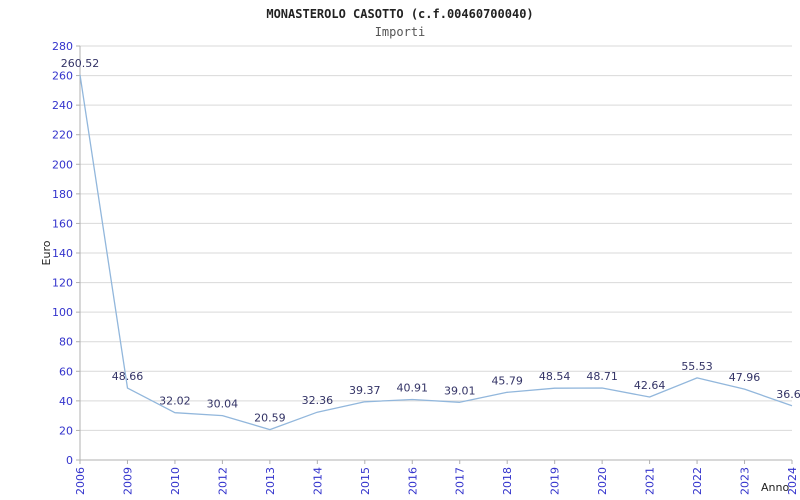 This screenshot has width=800, height=500. I want to click on x-tick-label: 2020, so click(602, 481).